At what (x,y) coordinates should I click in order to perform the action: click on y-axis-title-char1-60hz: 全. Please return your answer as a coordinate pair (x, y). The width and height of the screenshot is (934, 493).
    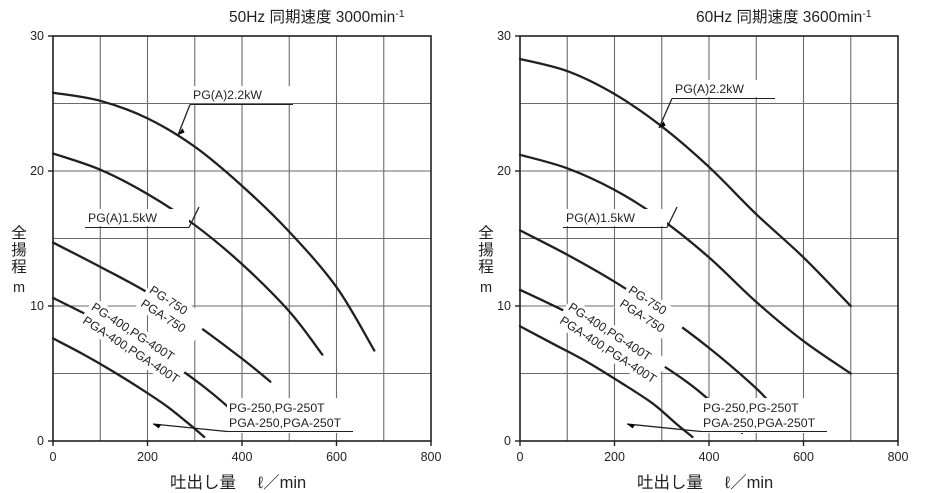
    Looking at the image, I should click on (486, 233).